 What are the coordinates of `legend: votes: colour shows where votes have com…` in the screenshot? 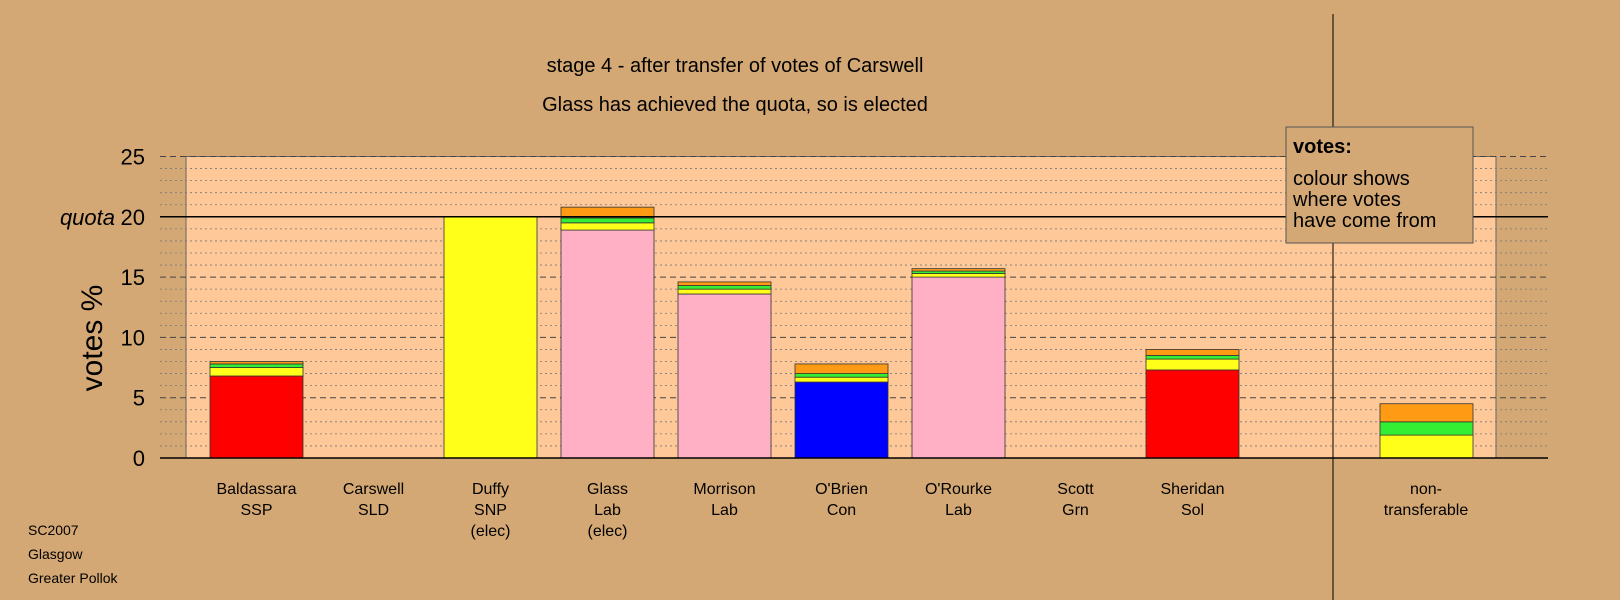 It's located at (1379, 185).